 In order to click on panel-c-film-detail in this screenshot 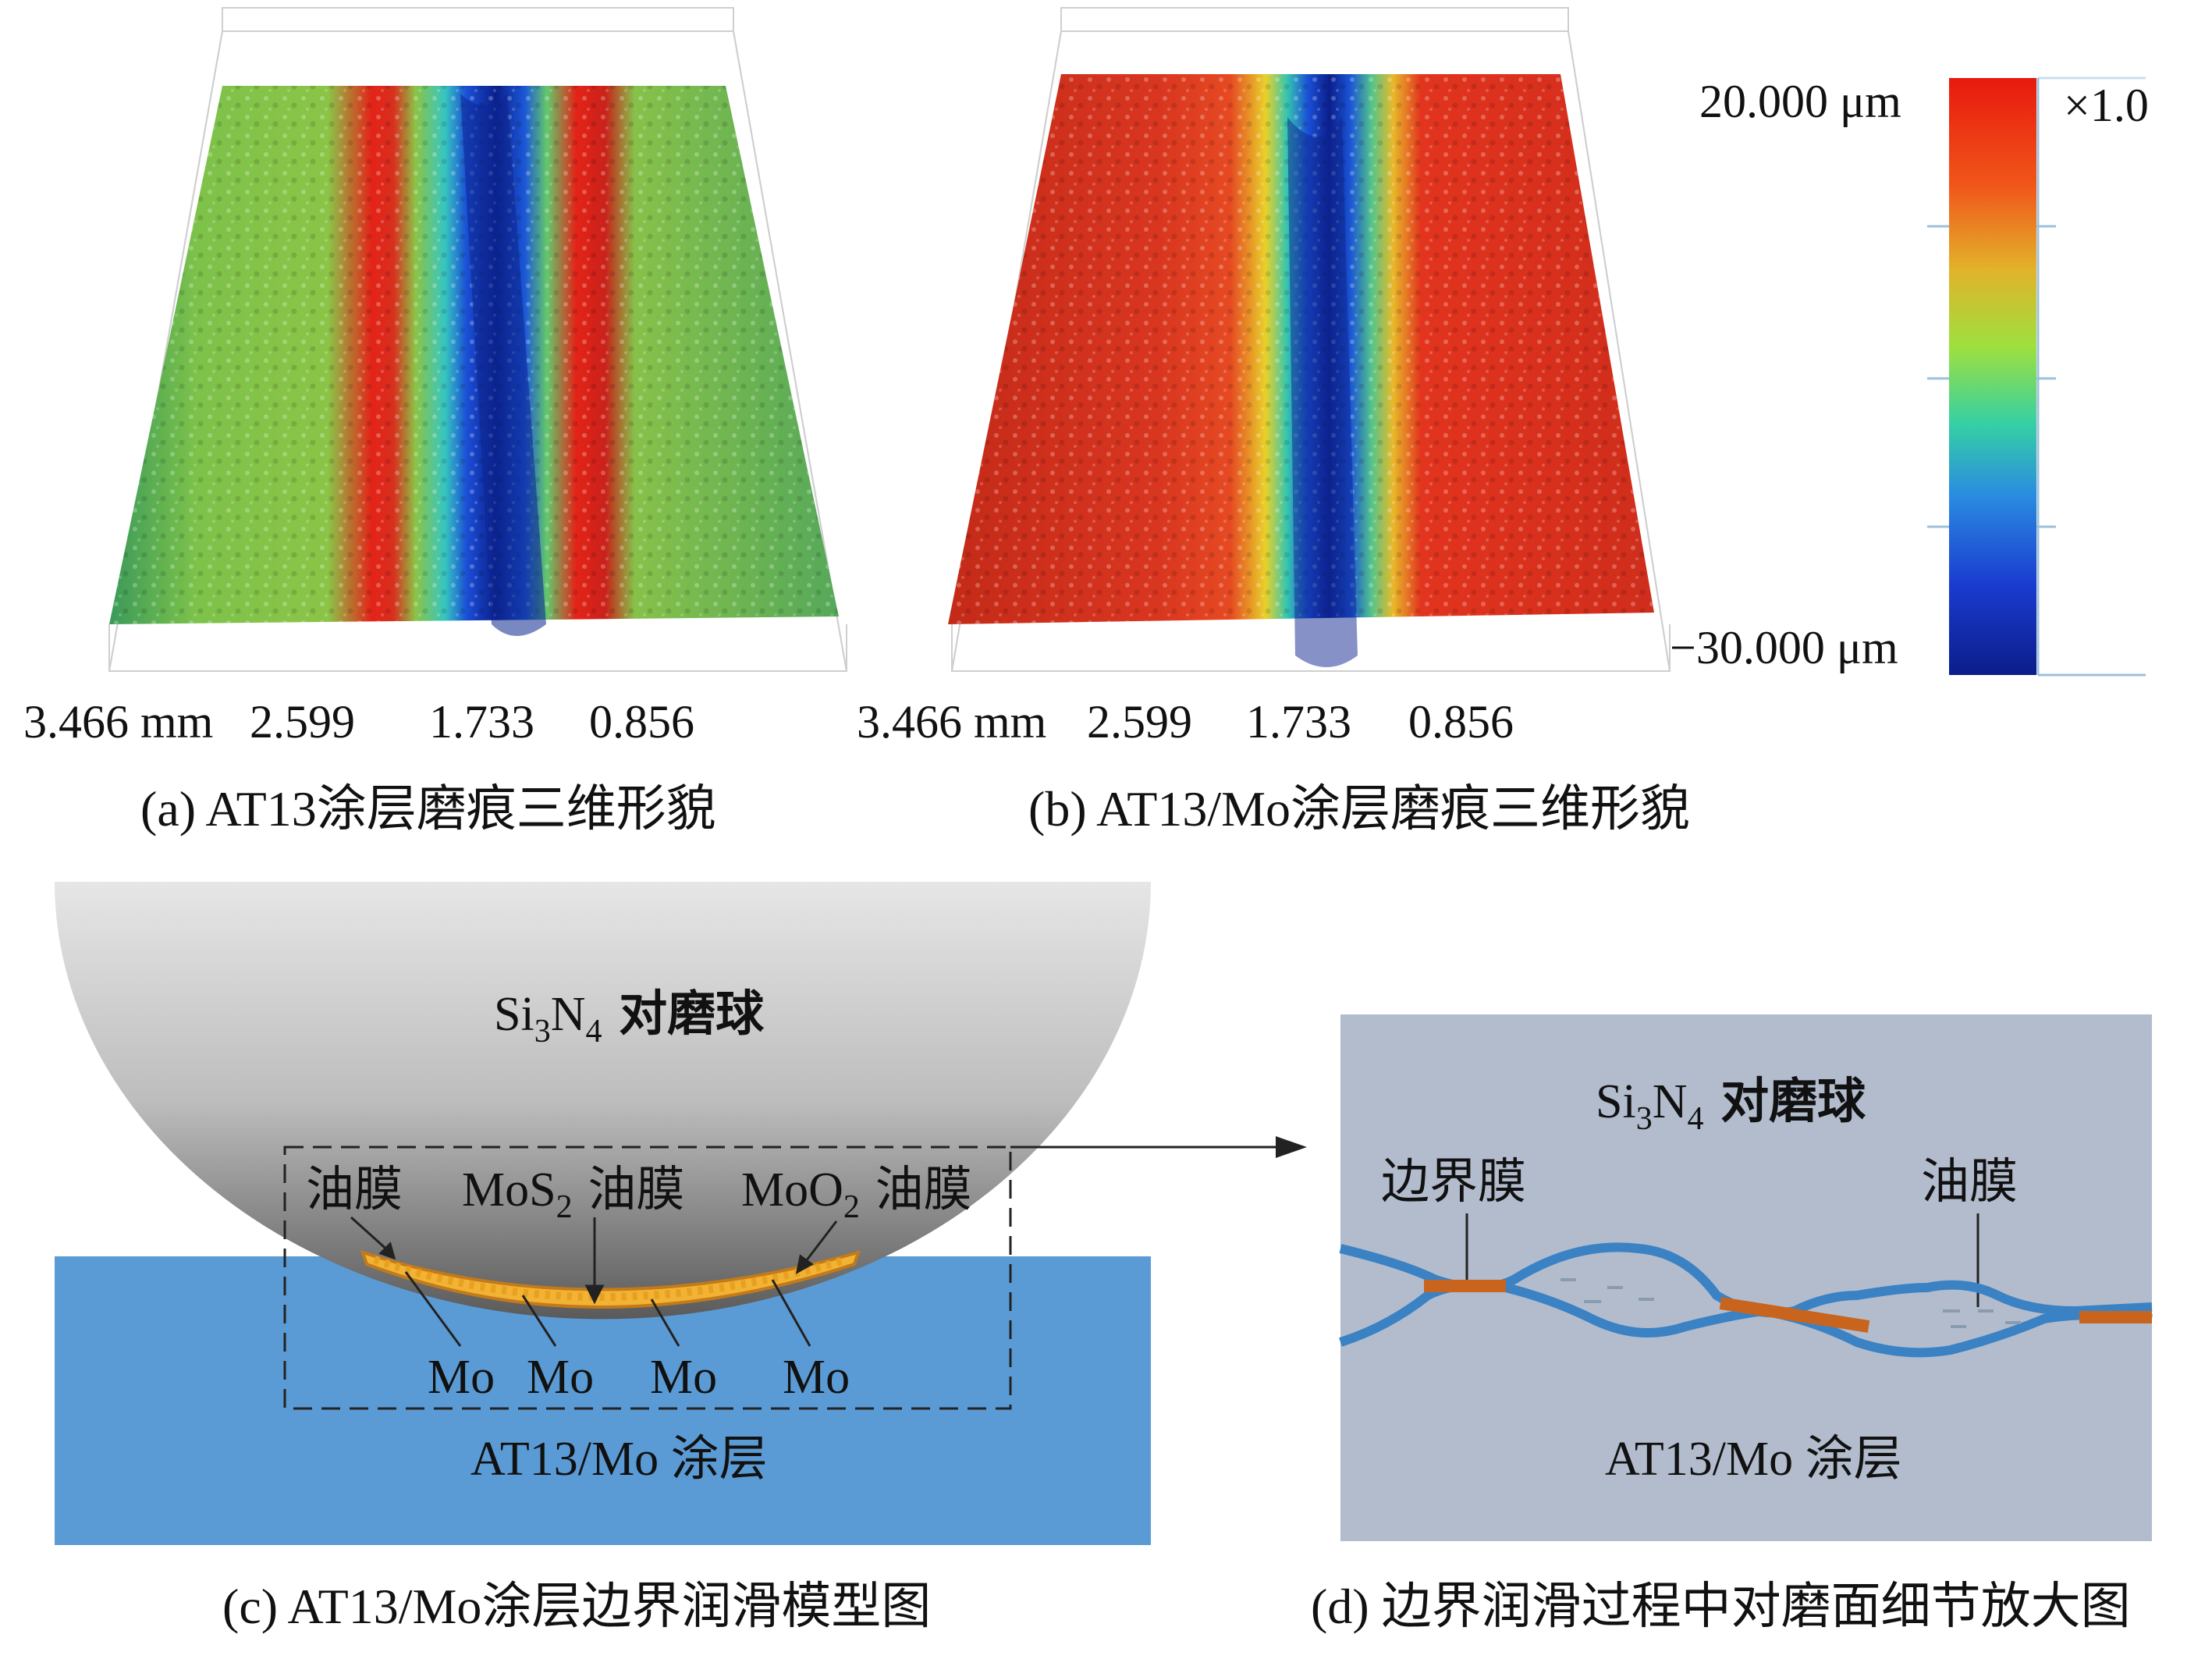, I will do `click(610, 1278)`.